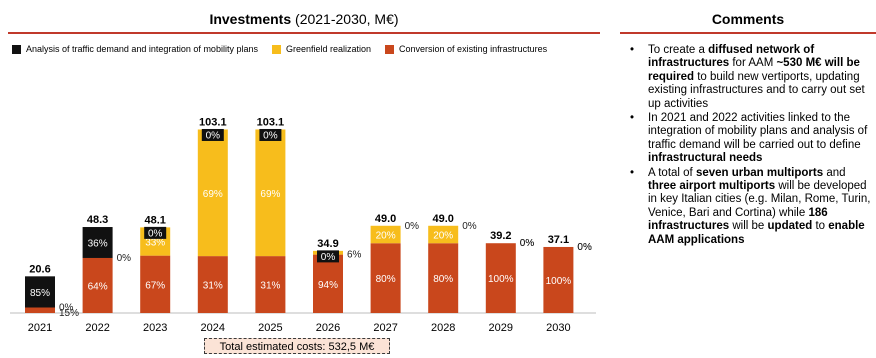  What do you see at coordinates (39, 269) in the screenshot?
I see `bar-total-label: 20.6` at bounding box center [39, 269].